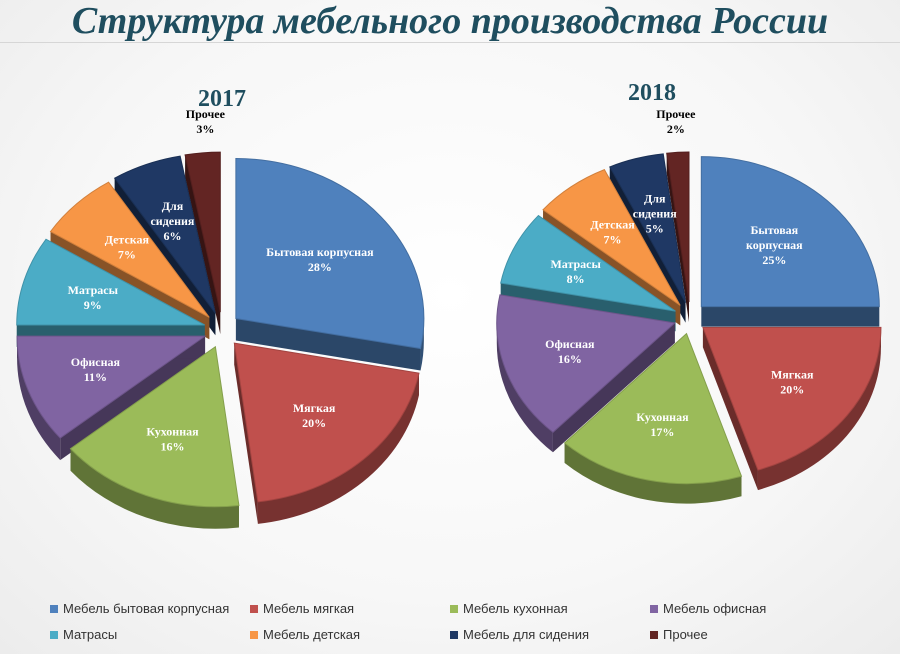 The image size is (900, 654). I want to click on legend-item: Мебель кухонная, so click(509, 609).